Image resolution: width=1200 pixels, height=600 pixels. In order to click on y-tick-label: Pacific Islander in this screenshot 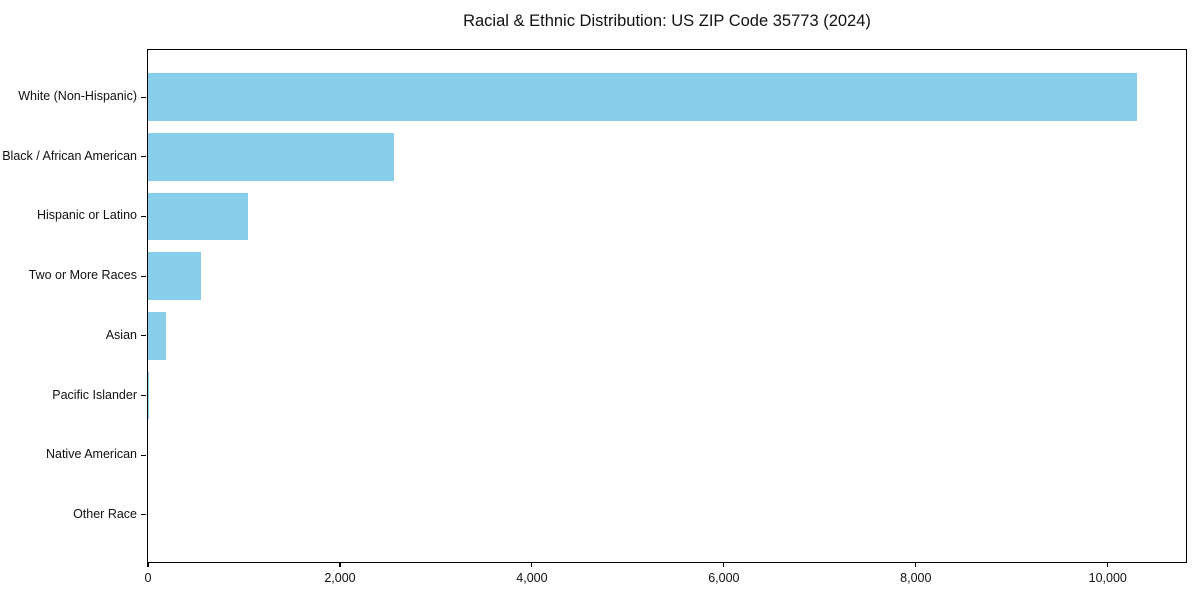, I will do `click(94, 394)`.